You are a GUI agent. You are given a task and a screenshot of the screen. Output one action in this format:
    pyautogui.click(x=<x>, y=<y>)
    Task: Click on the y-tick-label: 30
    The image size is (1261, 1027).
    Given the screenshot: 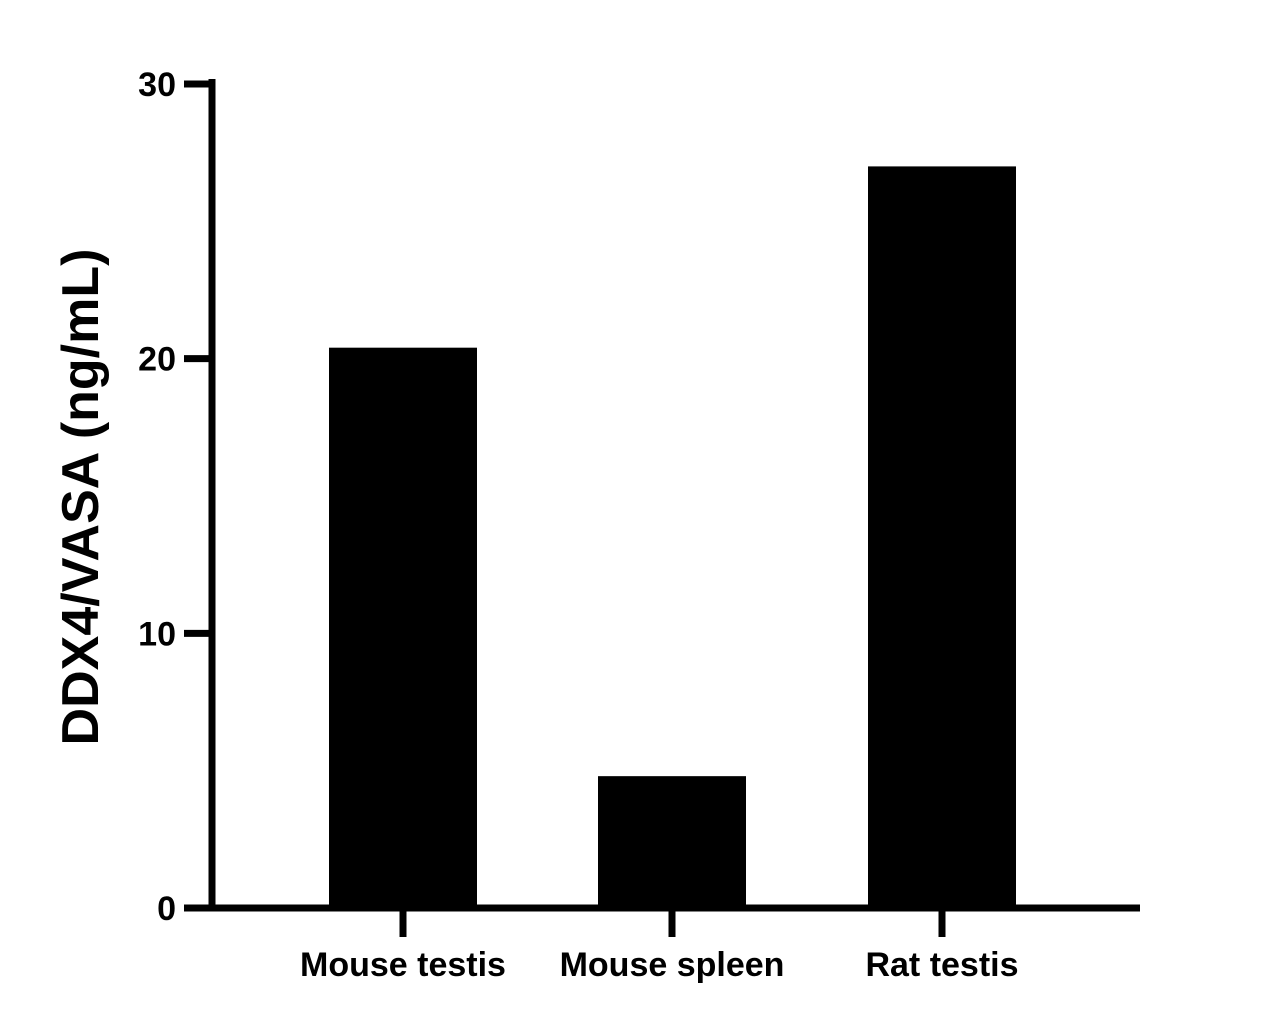 What is the action you would take?
    pyautogui.click(x=157, y=85)
    